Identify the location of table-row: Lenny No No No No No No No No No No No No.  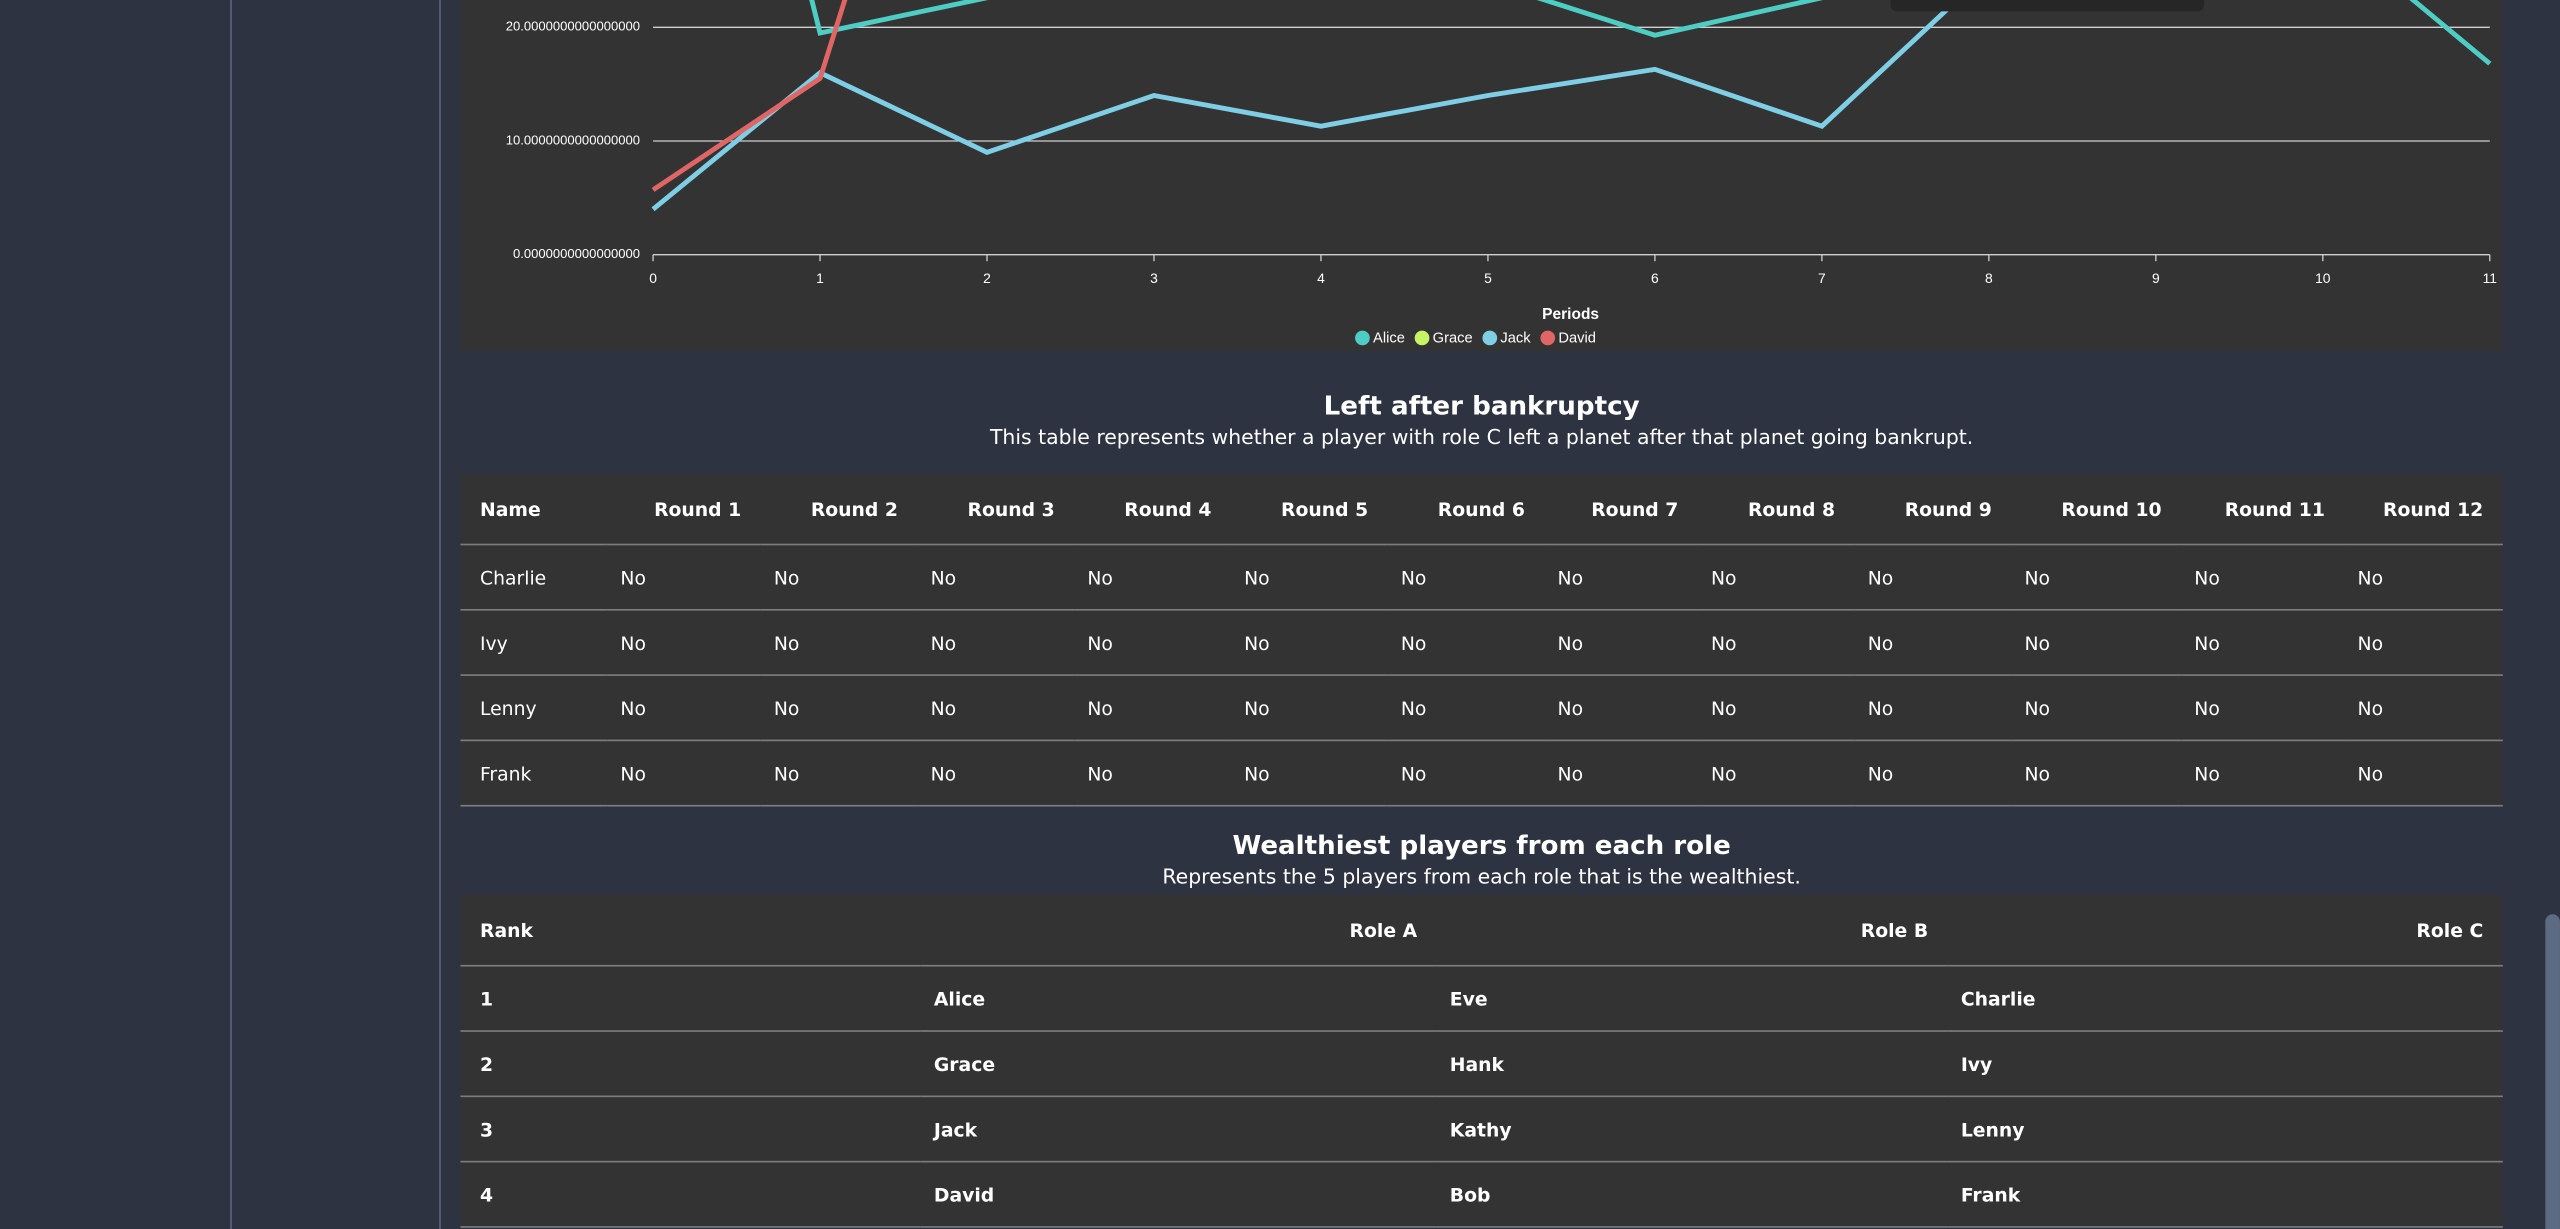
(1481, 708).